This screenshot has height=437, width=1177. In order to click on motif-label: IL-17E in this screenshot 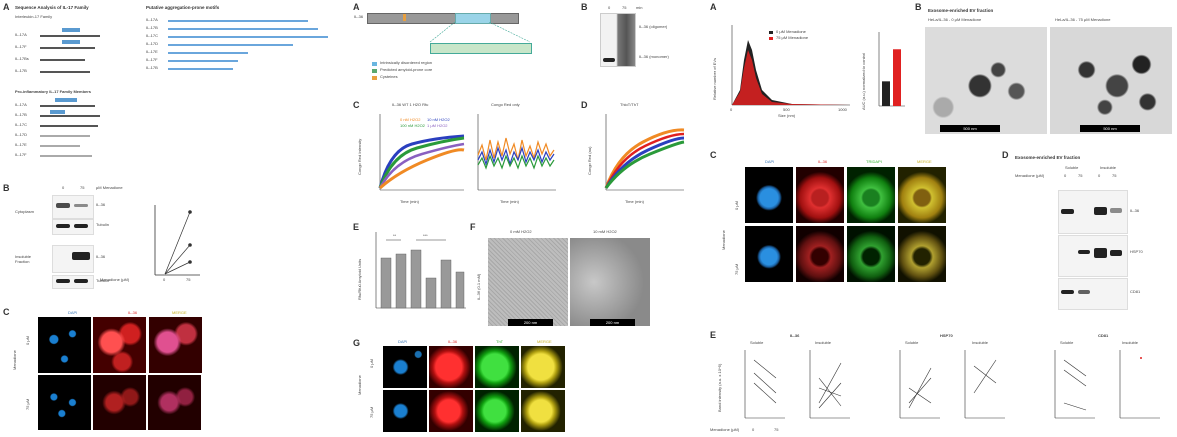, I will do `click(152, 51)`.